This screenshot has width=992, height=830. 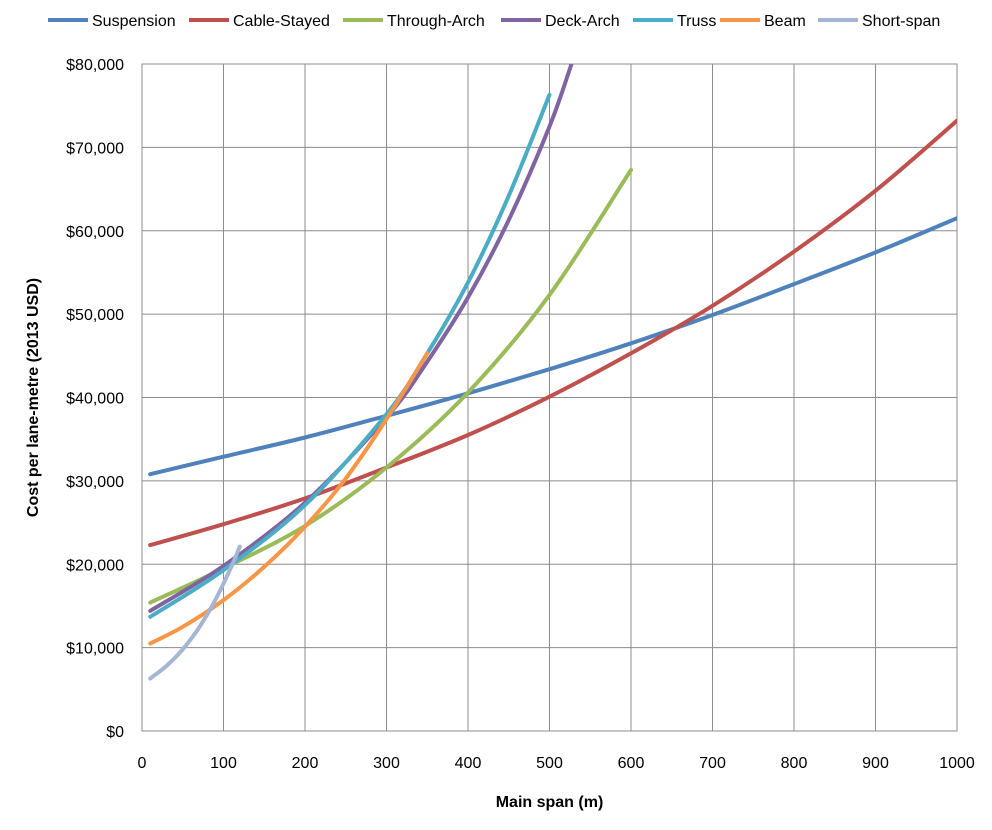 I want to click on x-axis-title: Main span (m), so click(x=550, y=802).